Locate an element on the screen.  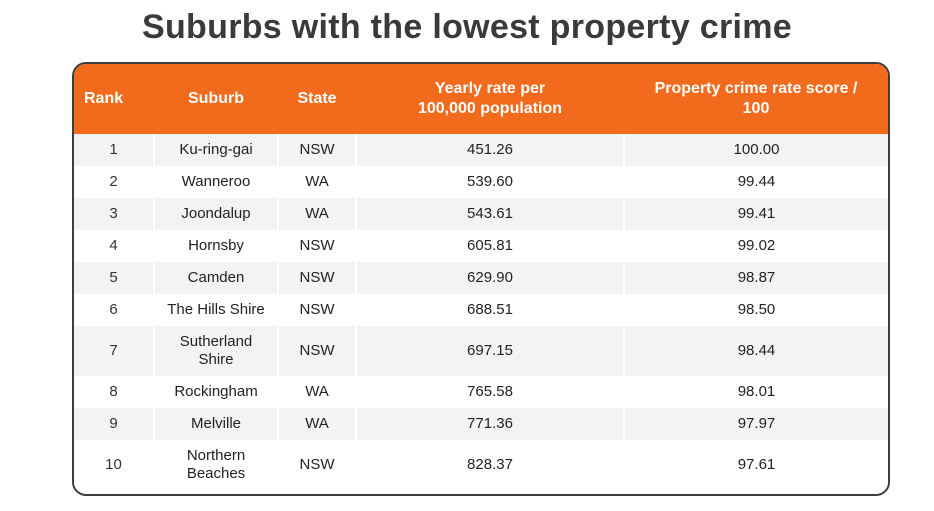
header-rank: Rank is located at coordinates (104, 98).